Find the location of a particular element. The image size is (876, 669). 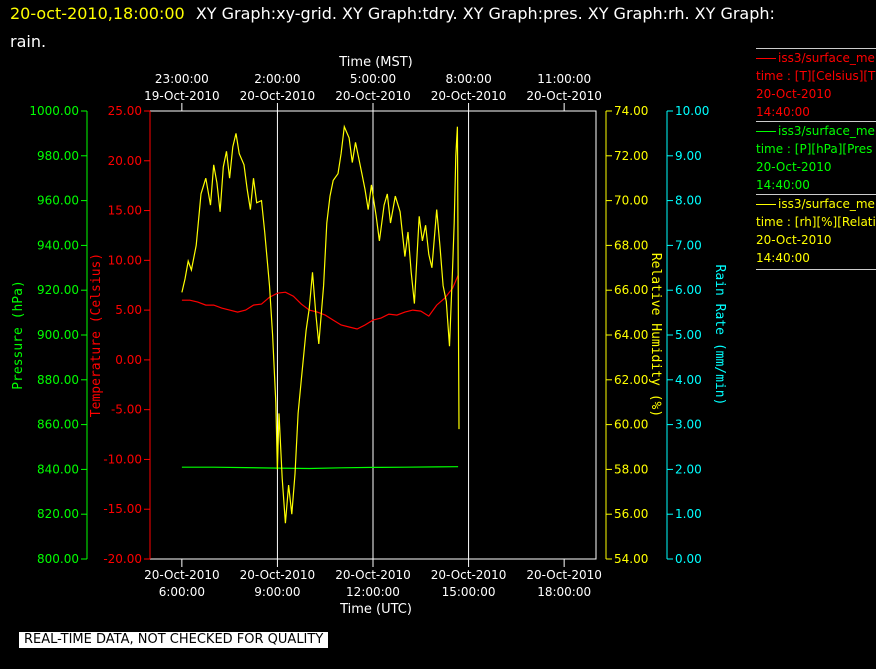

x-top-tick-time: 11:00:00 is located at coordinates (564, 79).